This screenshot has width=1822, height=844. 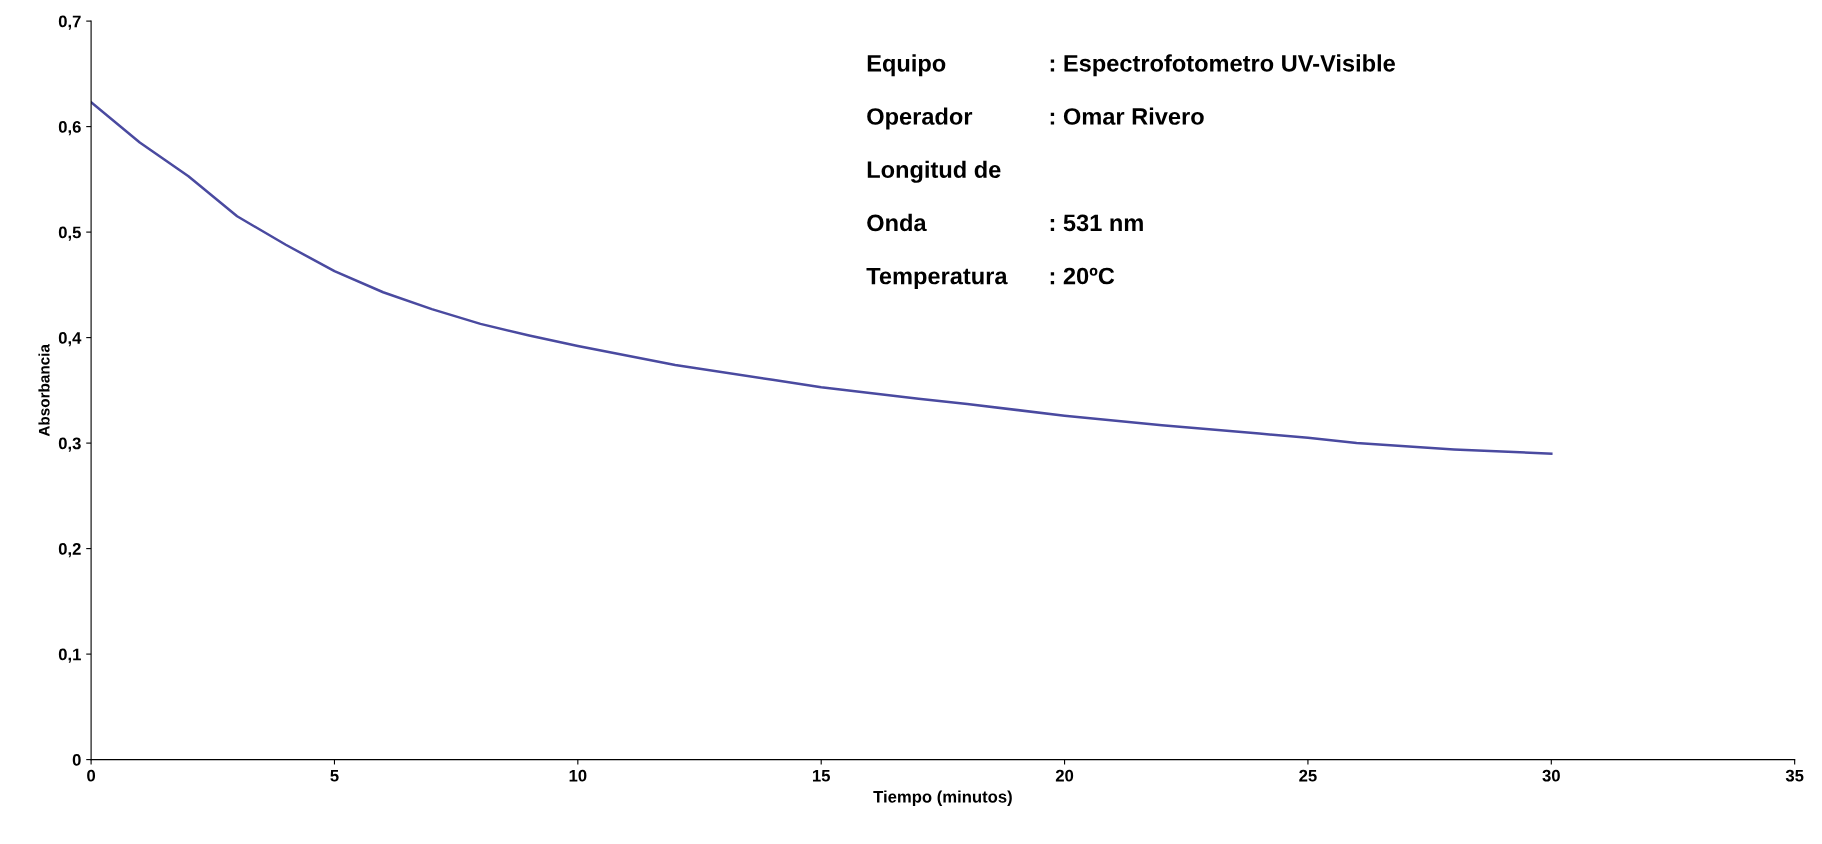 I want to click on x-tick-label: 30, so click(x=1551, y=775).